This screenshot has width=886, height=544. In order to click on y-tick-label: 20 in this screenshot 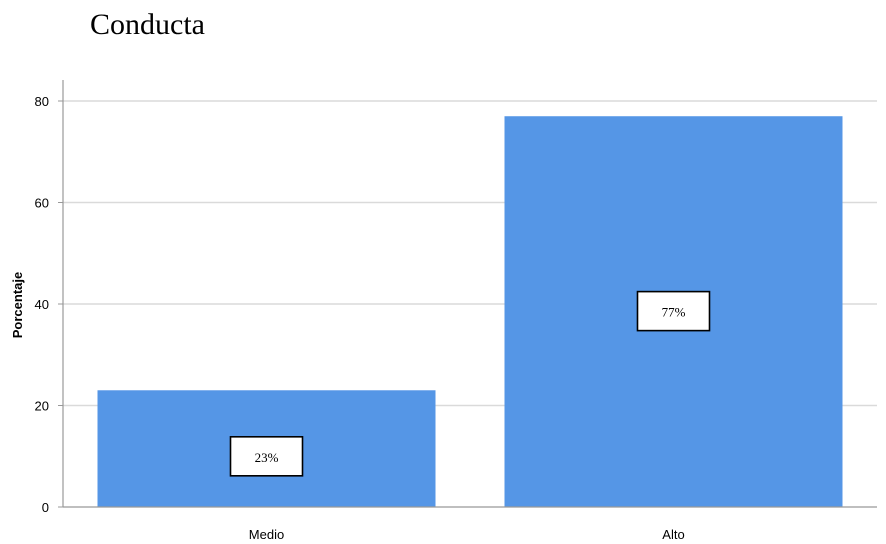, I will do `click(42, 406)`.